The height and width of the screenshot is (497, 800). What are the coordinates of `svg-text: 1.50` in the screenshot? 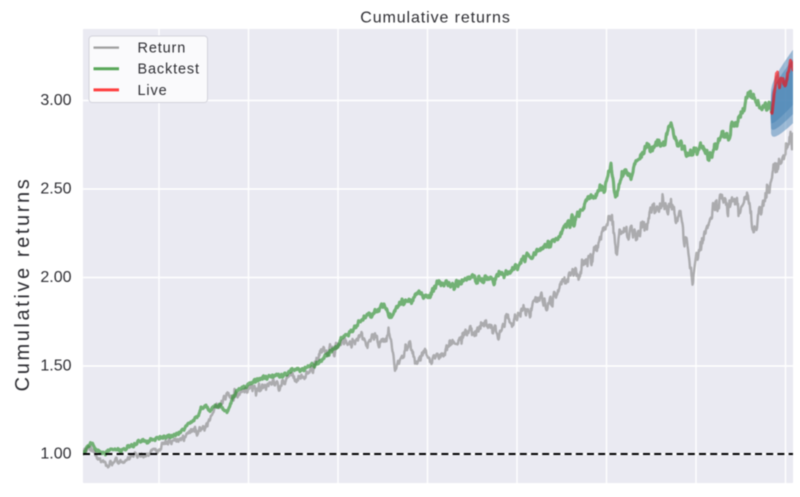 It's located at (55, 366).